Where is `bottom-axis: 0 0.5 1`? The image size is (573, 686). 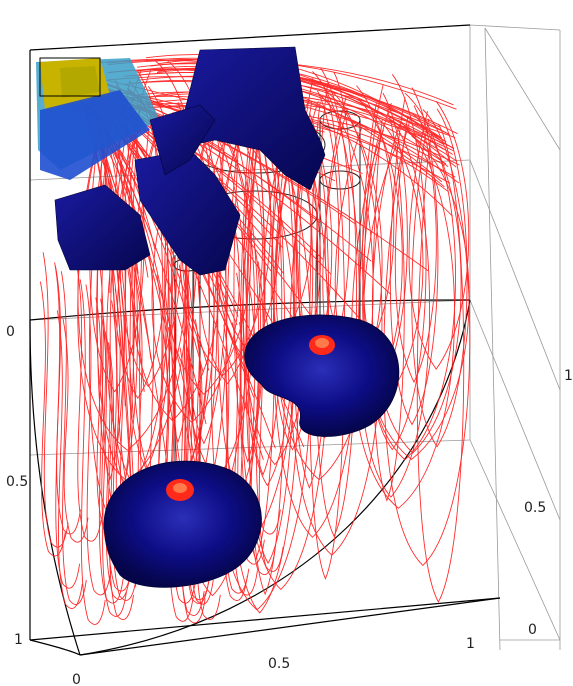
bottom-axis: 0 0.5 1 is located at coordinates (273, 661).